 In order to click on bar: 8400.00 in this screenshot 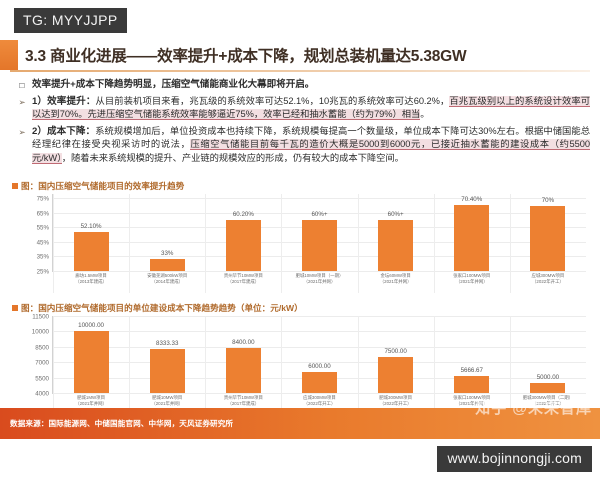, I will do `click(243, 366)`.